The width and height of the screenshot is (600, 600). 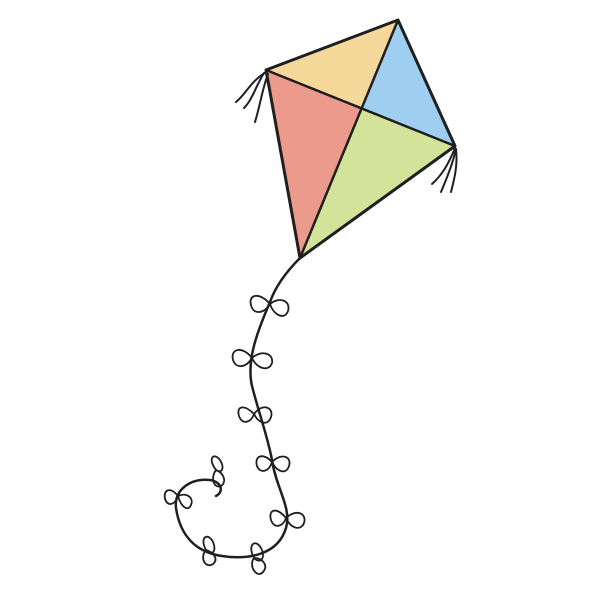 What do you see at coordinates (314, 164) in the screenshot?
I see `kite-panel-left` at bounding box center [314, 164].